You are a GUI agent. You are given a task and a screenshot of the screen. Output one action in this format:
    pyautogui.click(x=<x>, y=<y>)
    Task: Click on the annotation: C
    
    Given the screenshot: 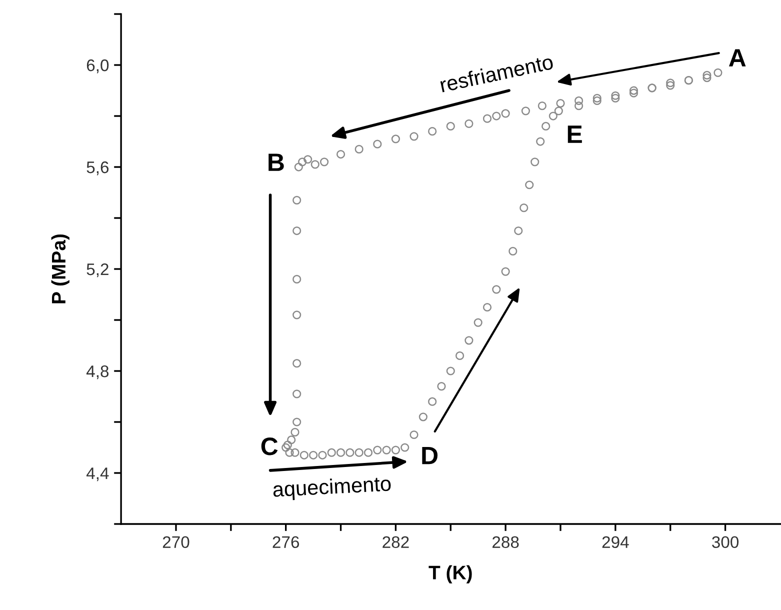 What is the action you would take?
    pyautogui.click(x=269, y=447)
    